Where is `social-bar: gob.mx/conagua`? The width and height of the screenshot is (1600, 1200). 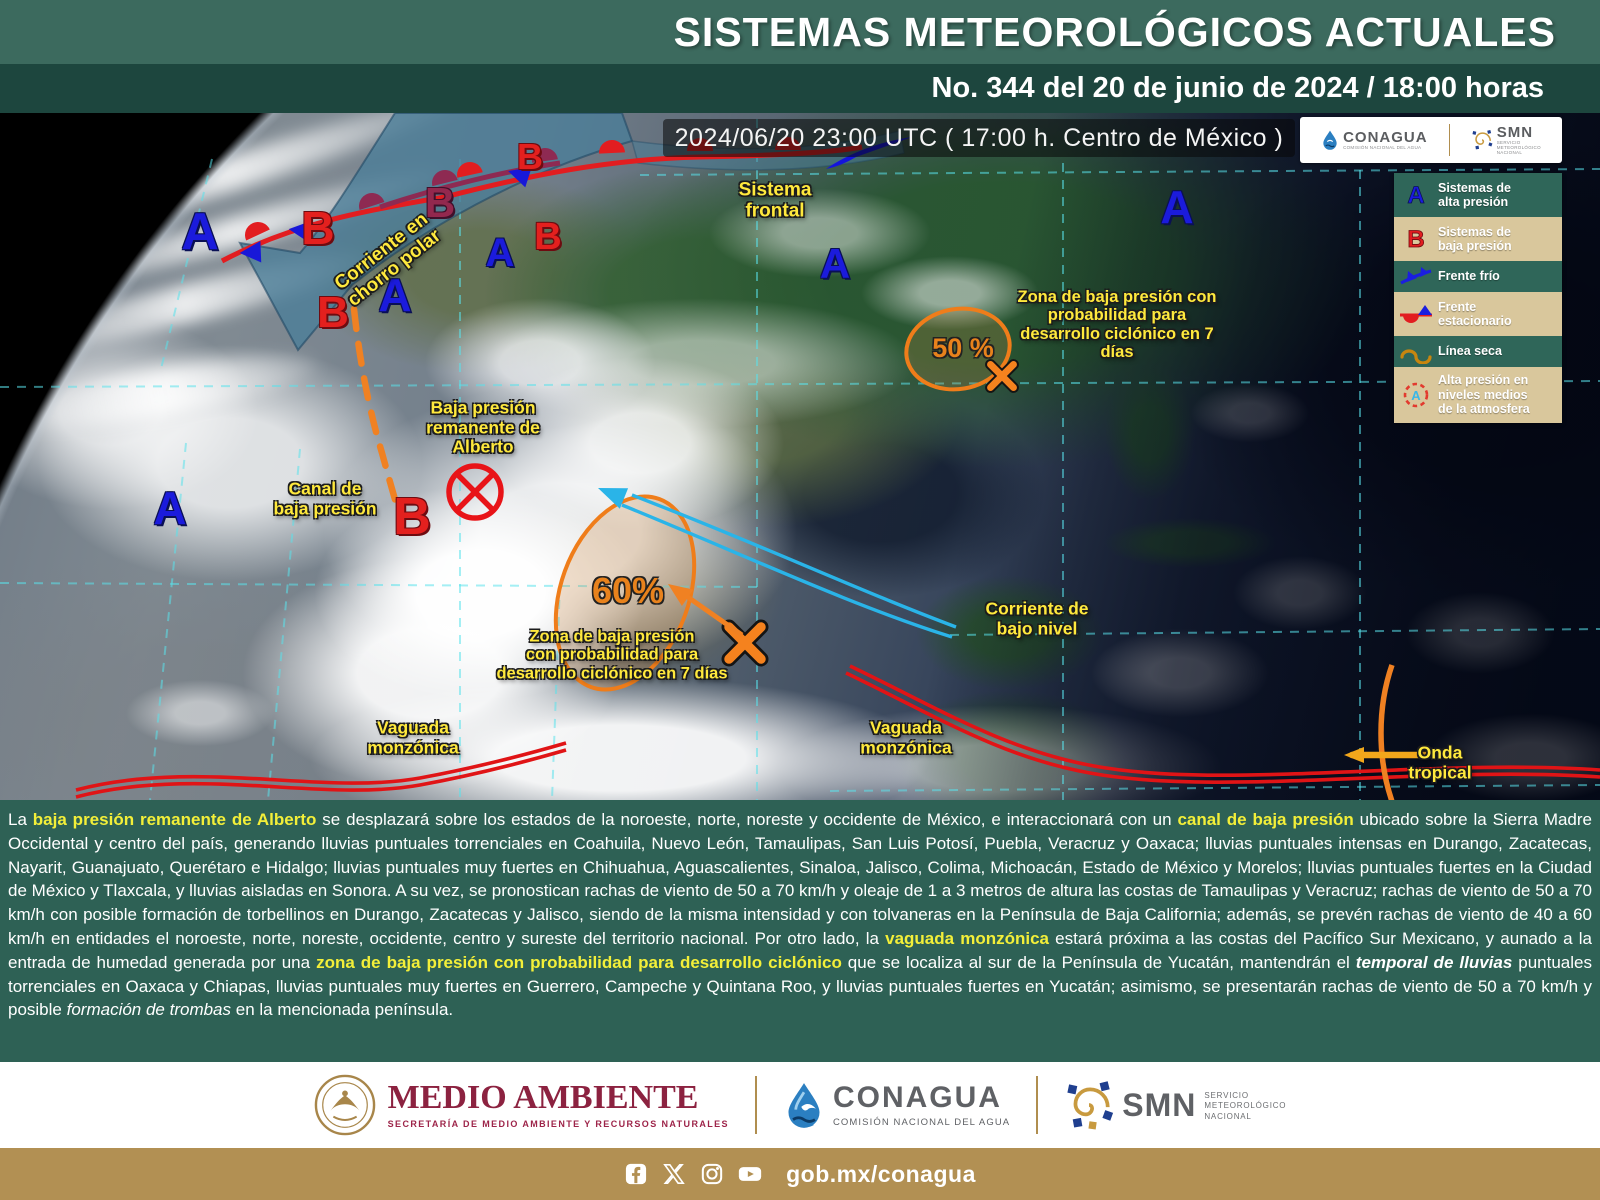 social-bar: gob.mx/conagua is located at coordinates (800, 1174).